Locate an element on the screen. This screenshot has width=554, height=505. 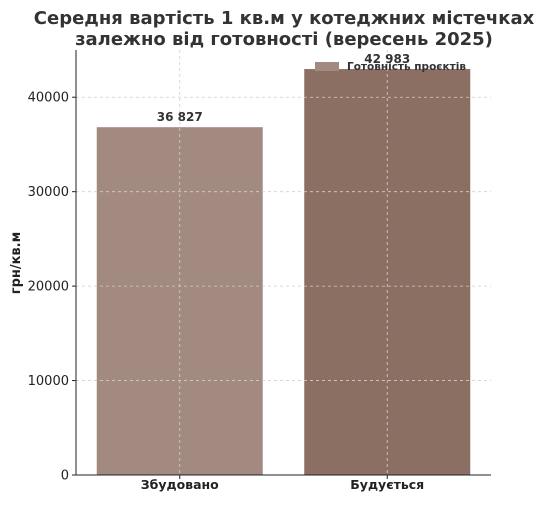
legend-swatch is located at coordinates (327, 66).